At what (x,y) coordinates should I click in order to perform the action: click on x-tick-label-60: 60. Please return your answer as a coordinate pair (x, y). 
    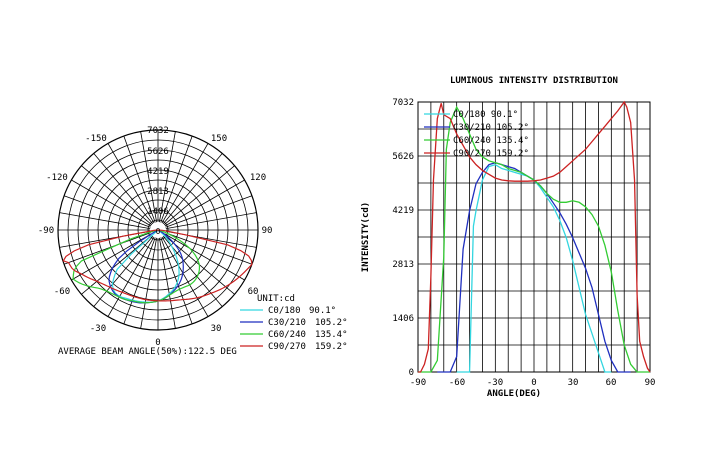
    Looking at the image, I should click on (611, 383).